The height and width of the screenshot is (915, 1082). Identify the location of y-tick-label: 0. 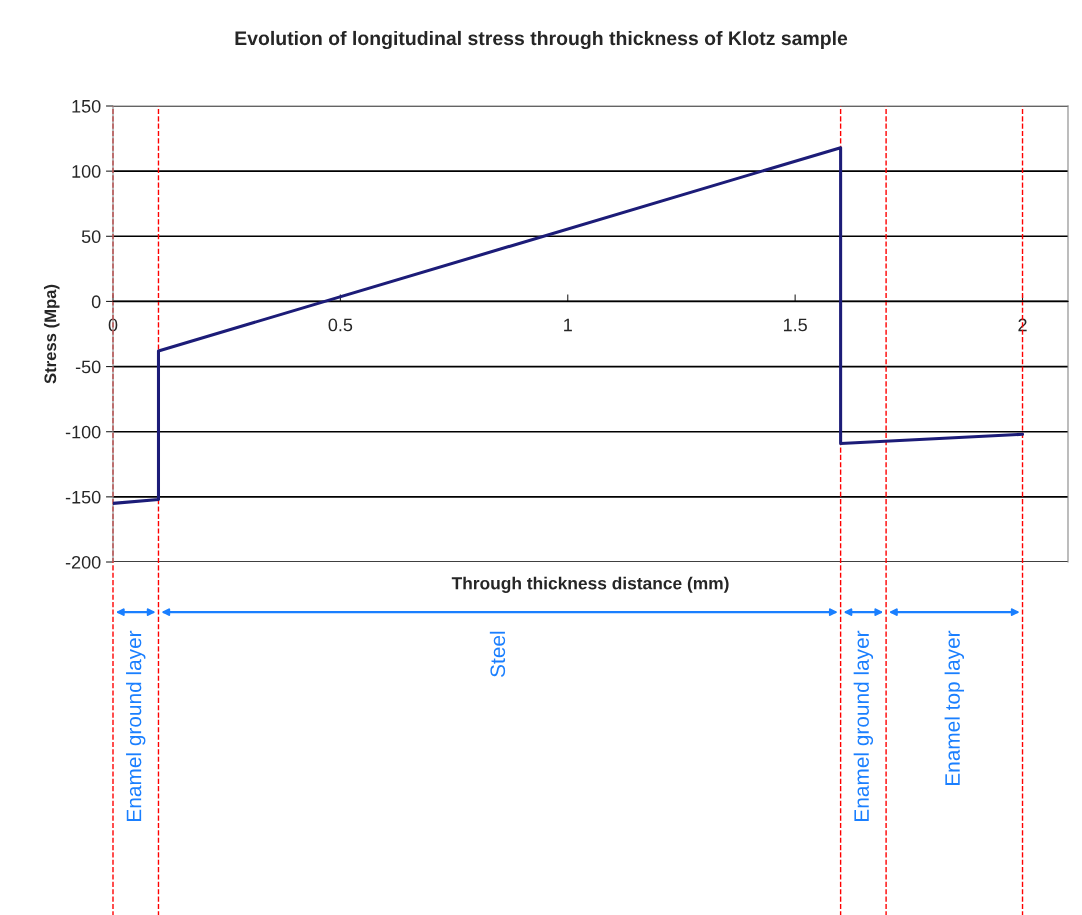
(96, 302).